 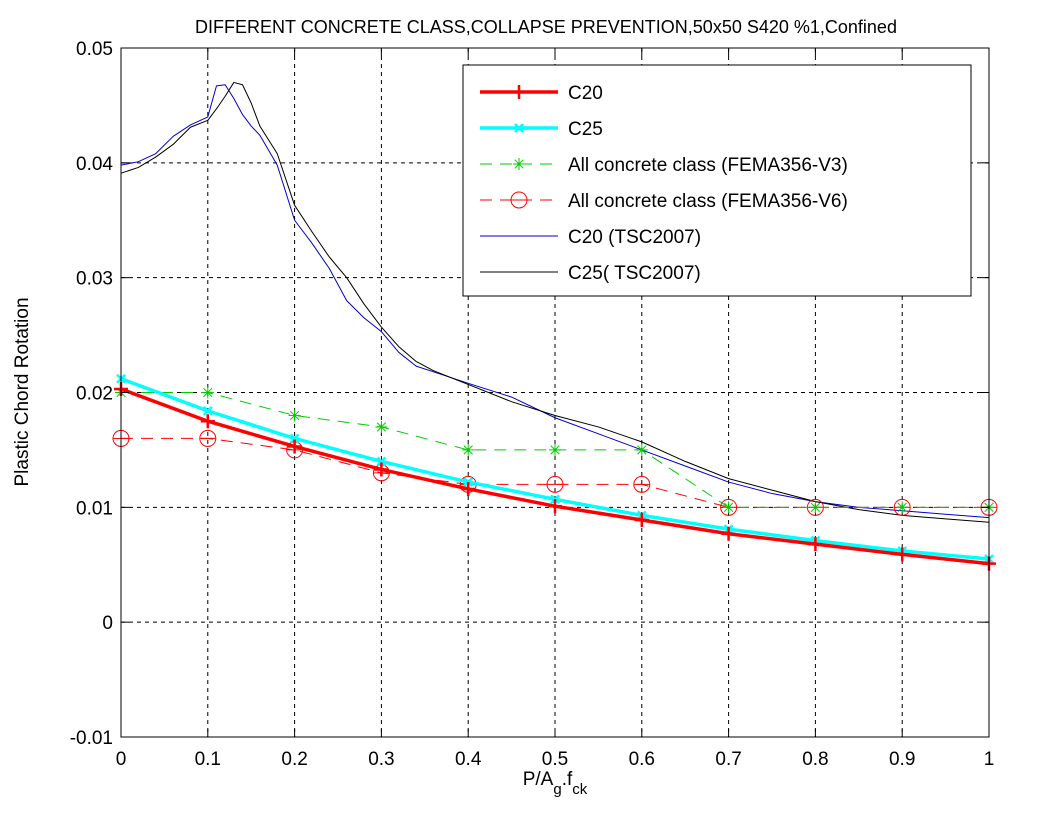 What do you see at coordinates (94, 49) in the screenshot?
I see `y-tick-label: 0.05` at bounding box center [94, 49].